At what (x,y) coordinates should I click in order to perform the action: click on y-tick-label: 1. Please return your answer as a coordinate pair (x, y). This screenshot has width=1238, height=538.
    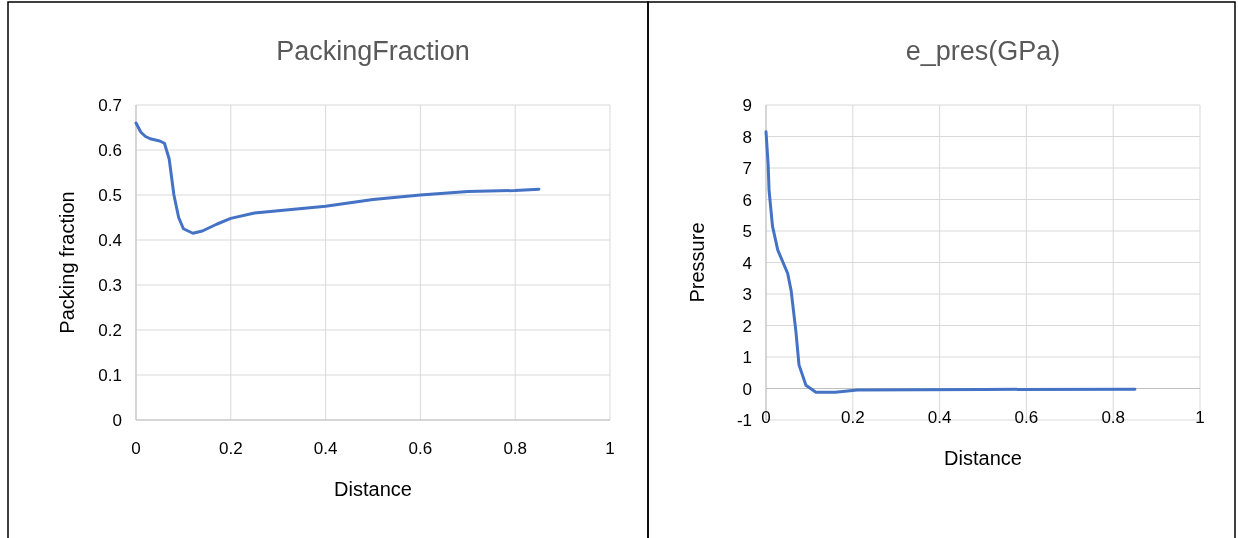
    Looking at the image, I should click on (747, 357).